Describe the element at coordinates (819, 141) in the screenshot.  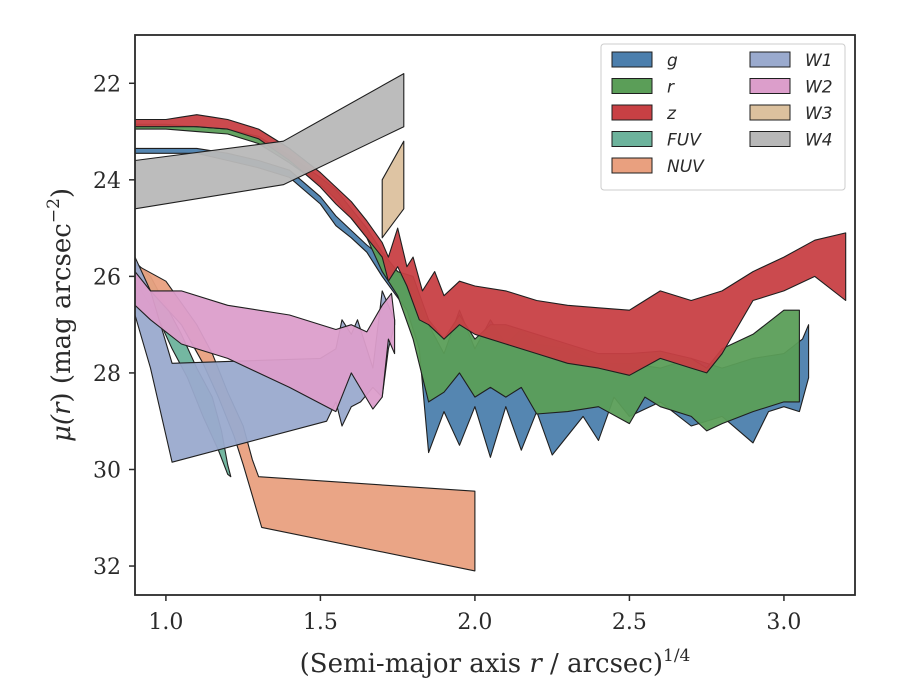
I see `legend-label-w4: W4` at that location.